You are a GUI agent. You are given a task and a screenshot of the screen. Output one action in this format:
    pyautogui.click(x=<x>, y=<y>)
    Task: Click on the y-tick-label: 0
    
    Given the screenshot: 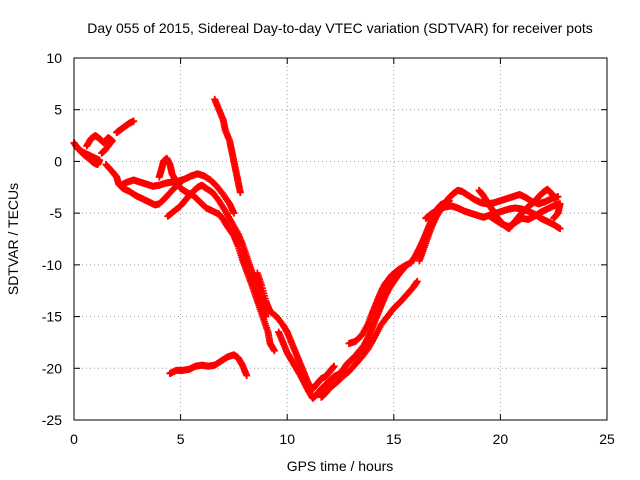 What is the action you would take?
    pyautogui.click(x=58, y=161)
    